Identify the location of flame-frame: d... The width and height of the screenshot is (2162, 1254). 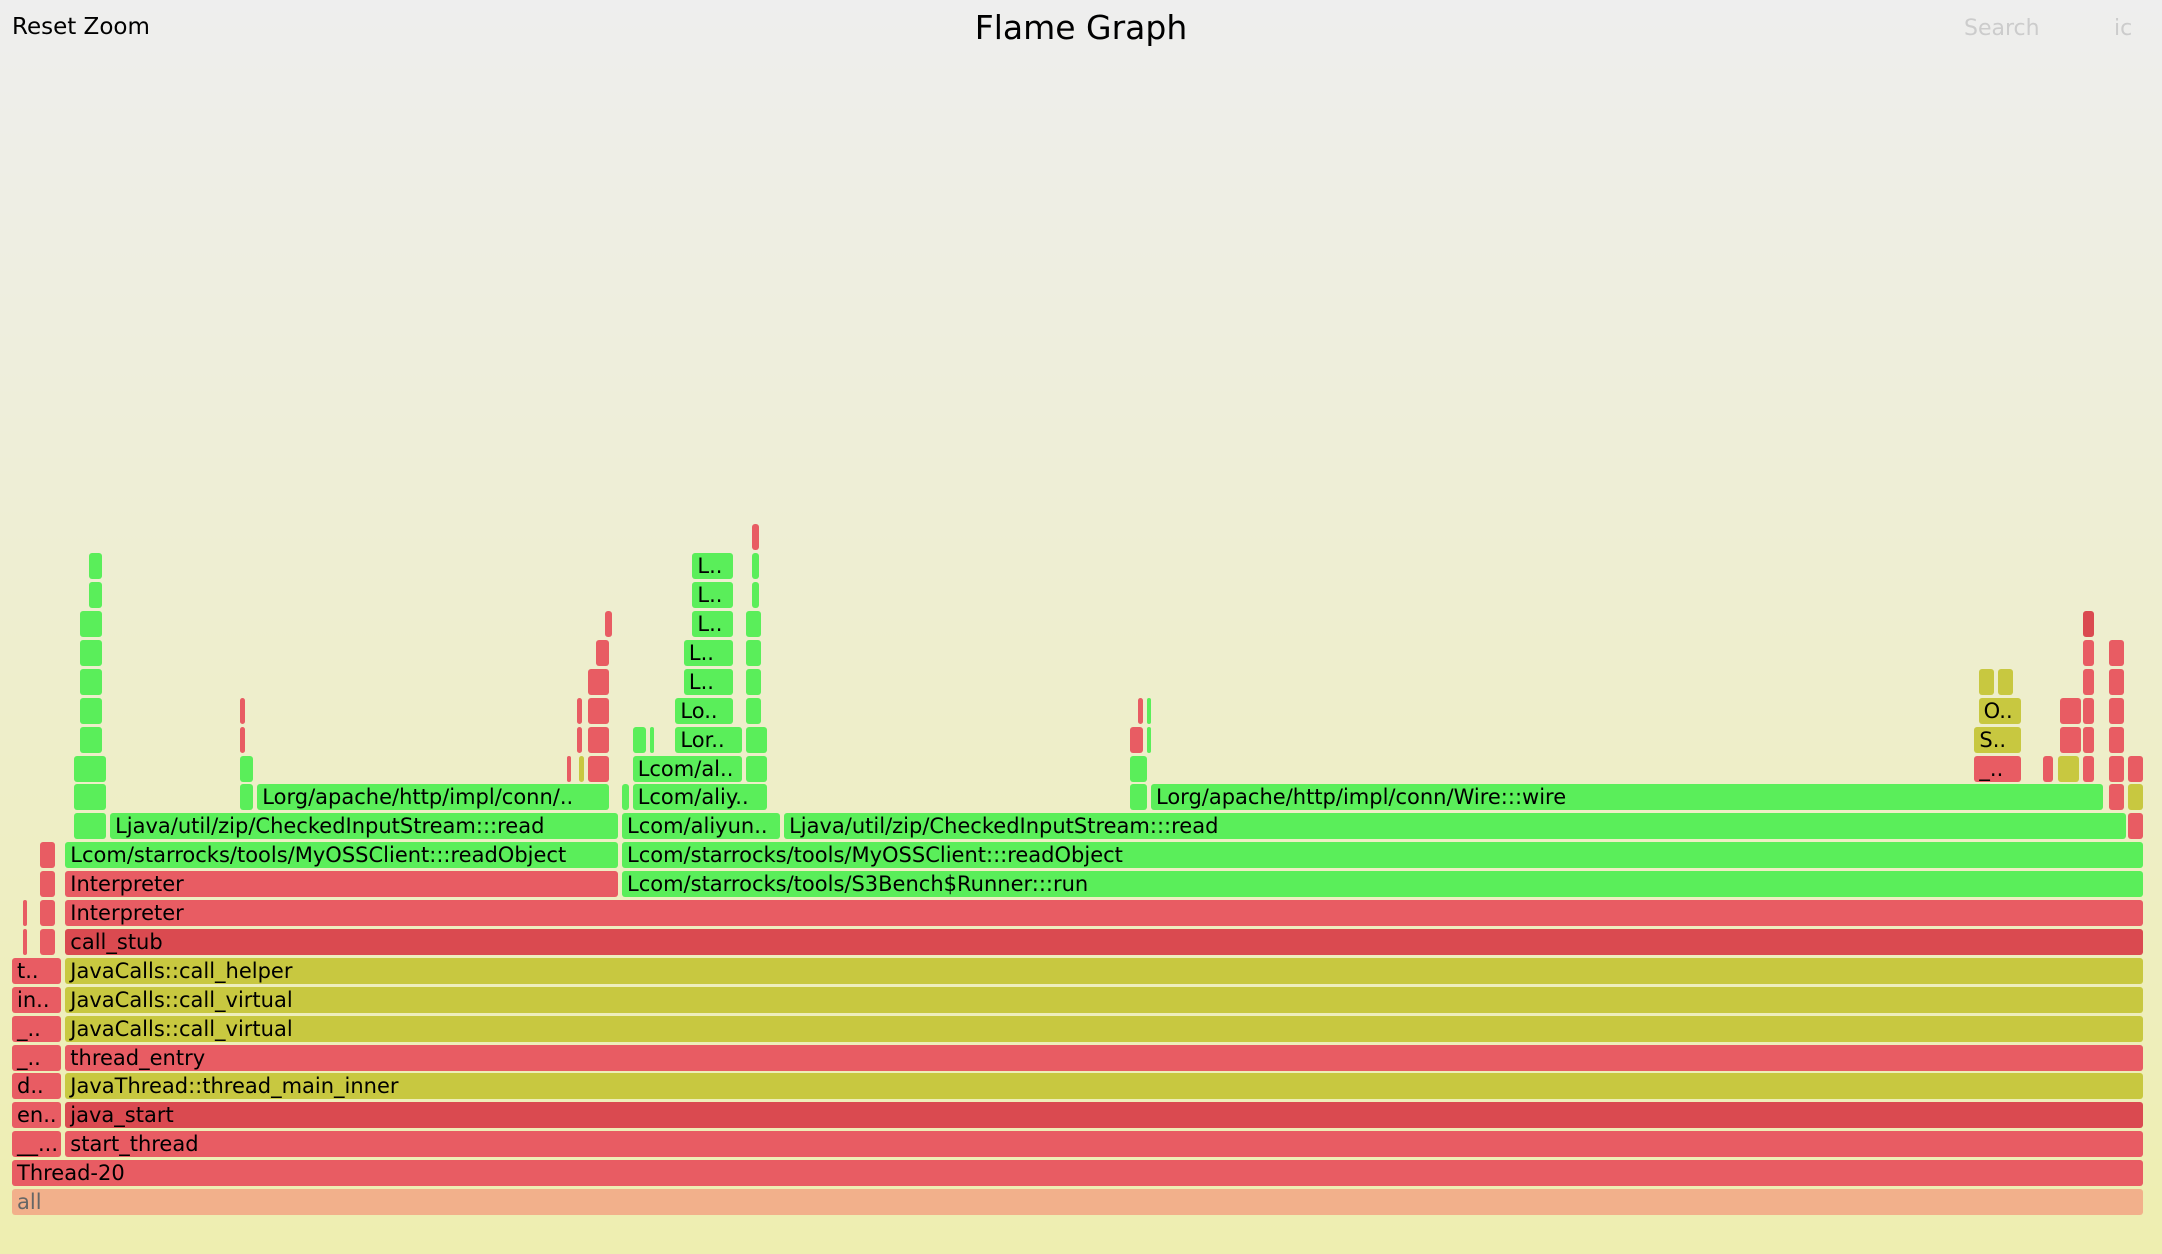
(37, 1086).